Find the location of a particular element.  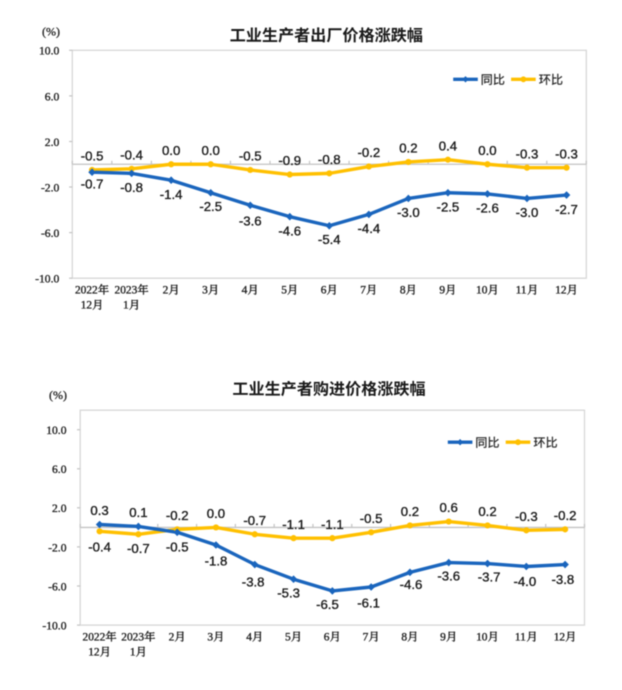

svg-text: 0.4 is located at coordinates (448, 145).